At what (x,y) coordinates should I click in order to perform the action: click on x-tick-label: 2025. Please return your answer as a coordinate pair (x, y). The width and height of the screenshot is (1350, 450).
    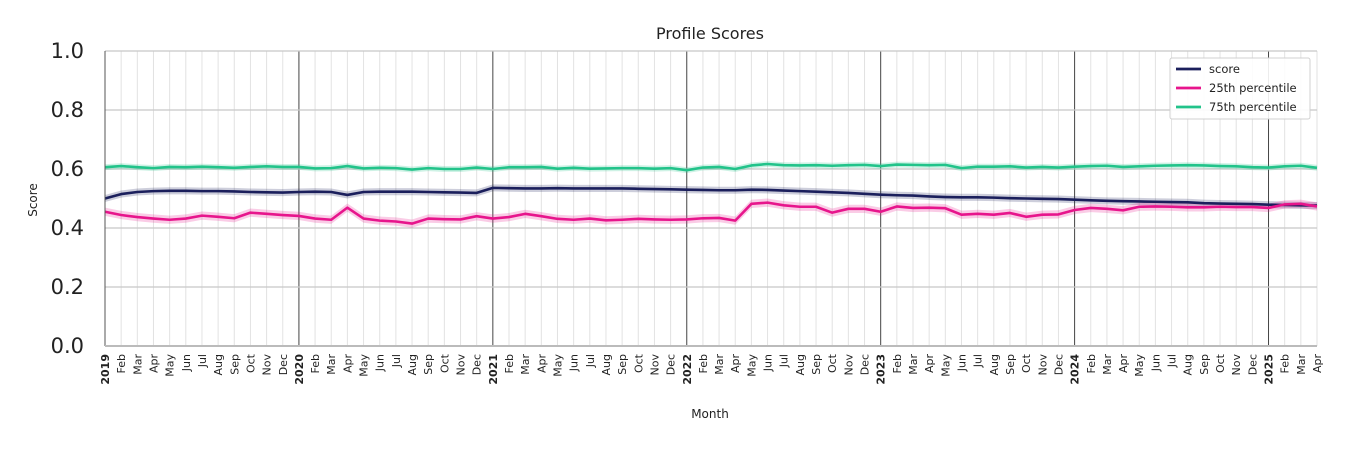
    Looking at the image, I should click on (1269, 369).